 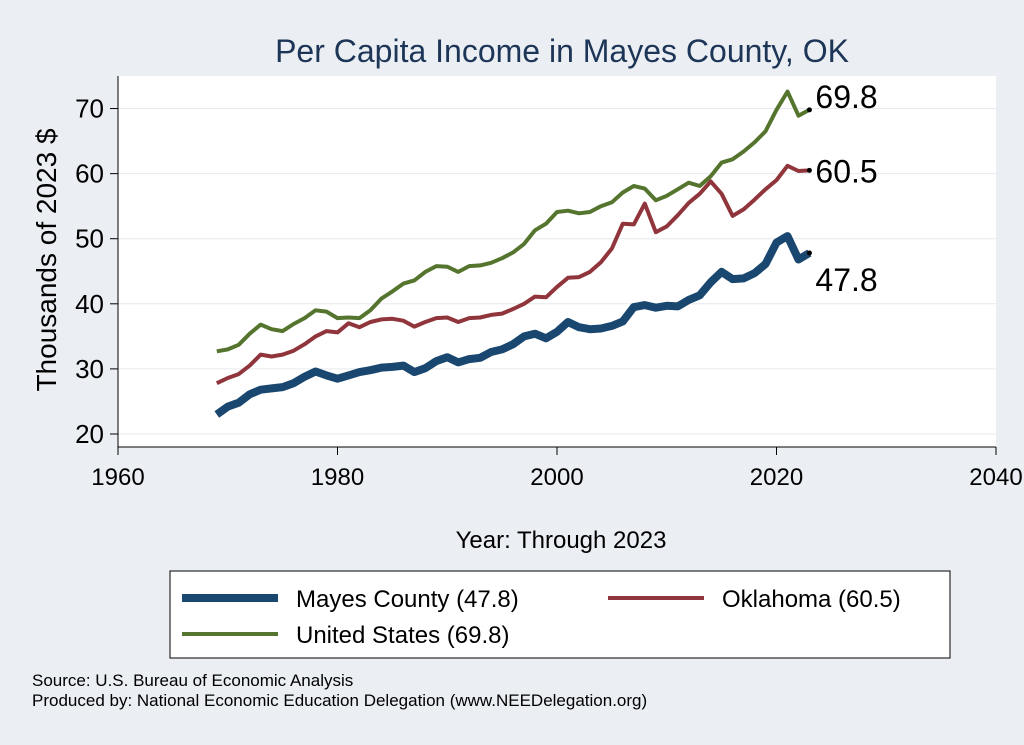 I want to click on y-tick-label: 60, so click(x=89, y=174).